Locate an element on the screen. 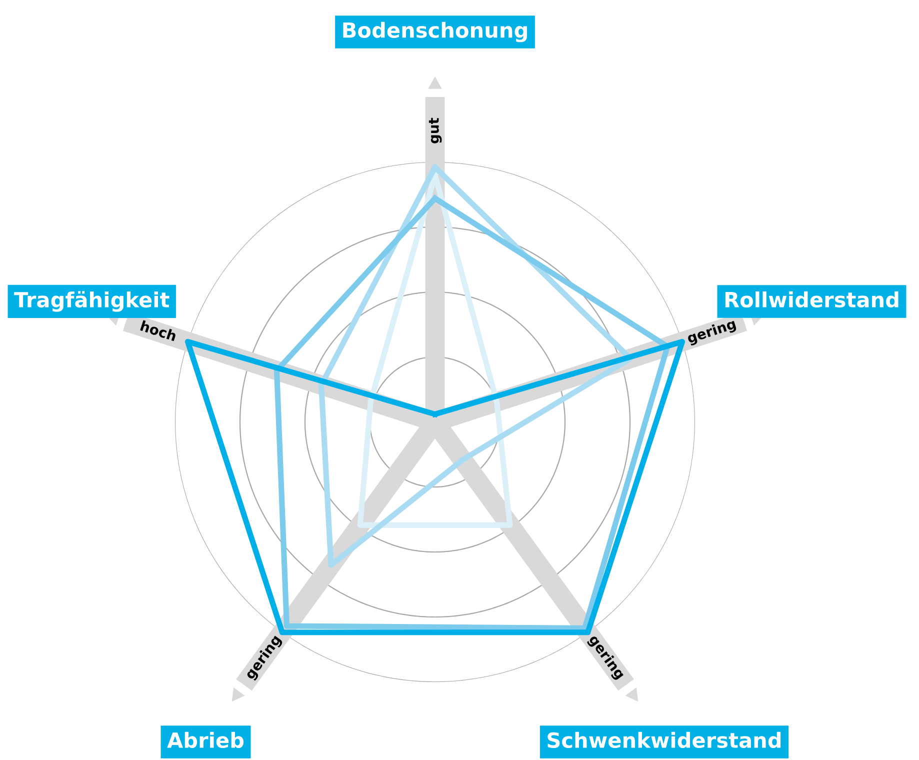 Image resolution: width=919 pixels, height=760 pixels. spoke-label: Bodenschonung is located at coordinates (435, 32).